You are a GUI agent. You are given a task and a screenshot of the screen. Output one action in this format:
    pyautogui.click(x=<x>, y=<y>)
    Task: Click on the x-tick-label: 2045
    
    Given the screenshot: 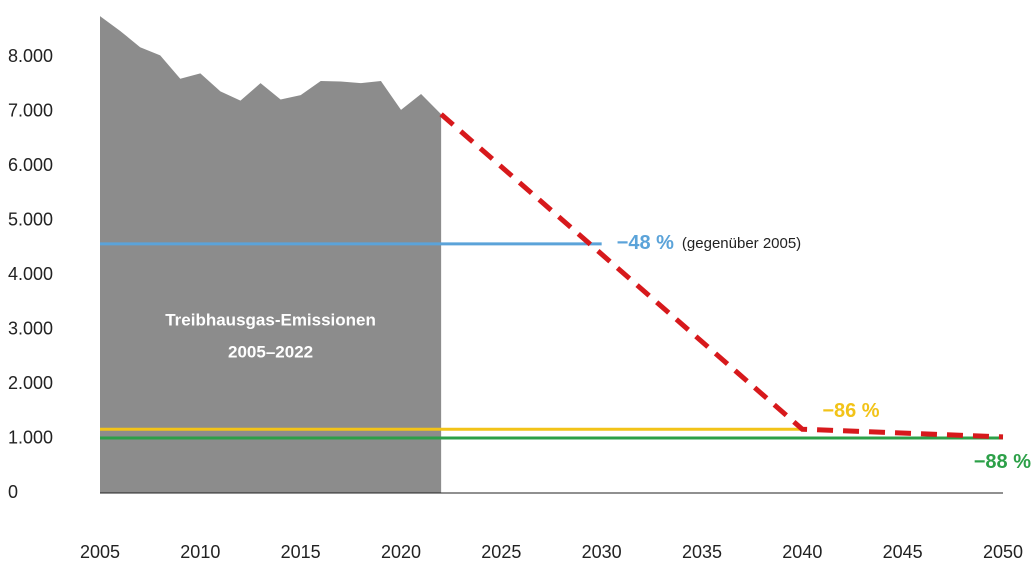 What is the action you would take?
    pyautogui.click(x=903, y=552)
    